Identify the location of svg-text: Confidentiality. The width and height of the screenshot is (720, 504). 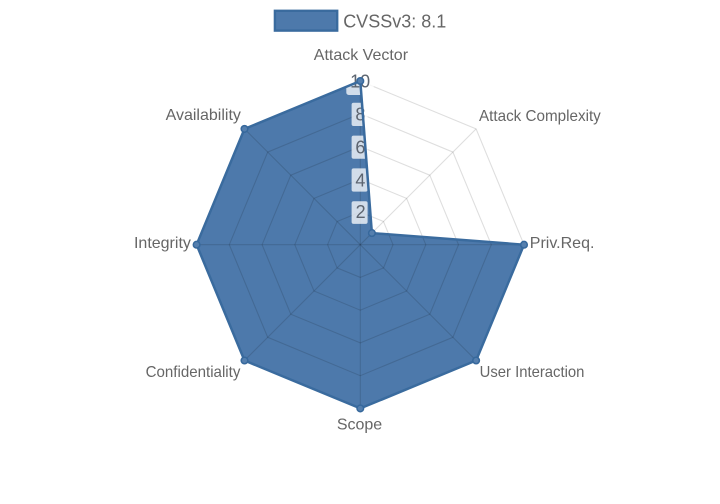
(193, 372).